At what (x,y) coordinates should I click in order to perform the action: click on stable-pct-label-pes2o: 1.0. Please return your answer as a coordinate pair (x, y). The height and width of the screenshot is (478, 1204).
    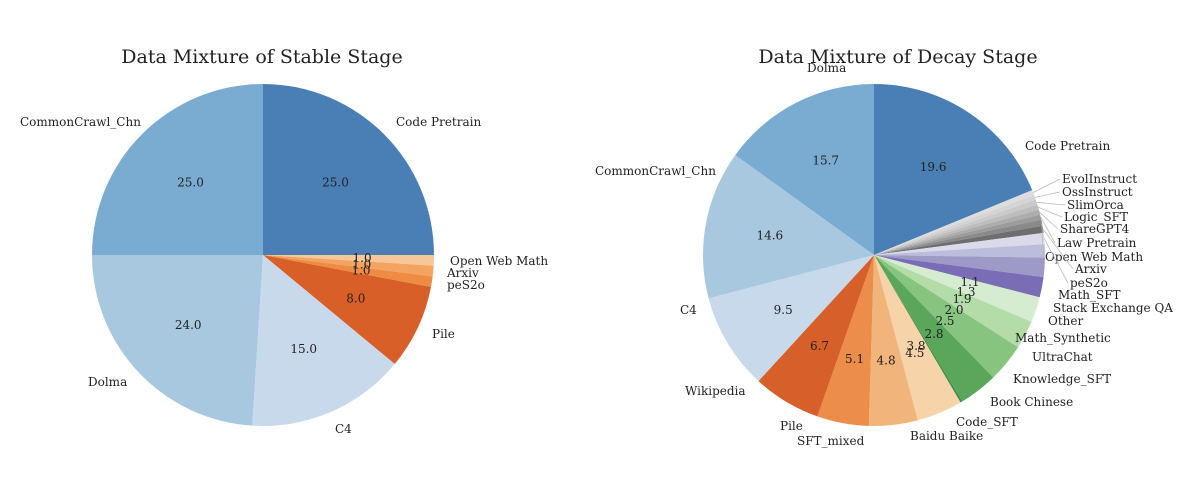
    Looking at the image, I should click on (360, 271).